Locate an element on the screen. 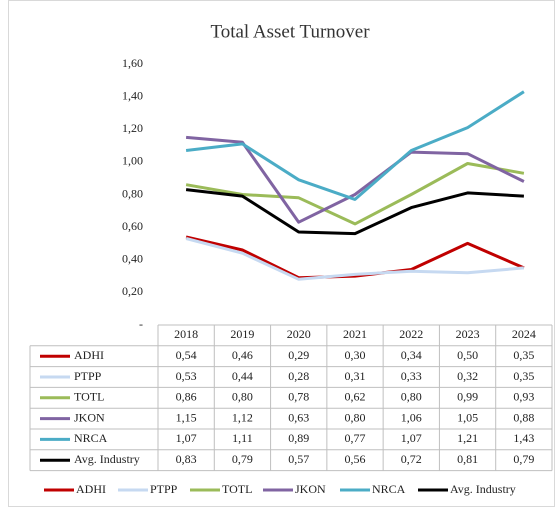  table-cell: 0,34 is located at coordinates (411, 355).